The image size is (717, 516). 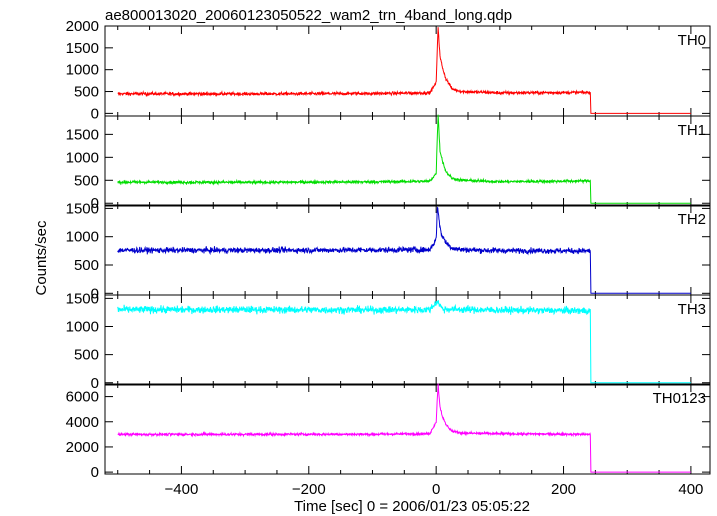 I want to click on y-tick-label: 6000, so click(x=82, y=397).